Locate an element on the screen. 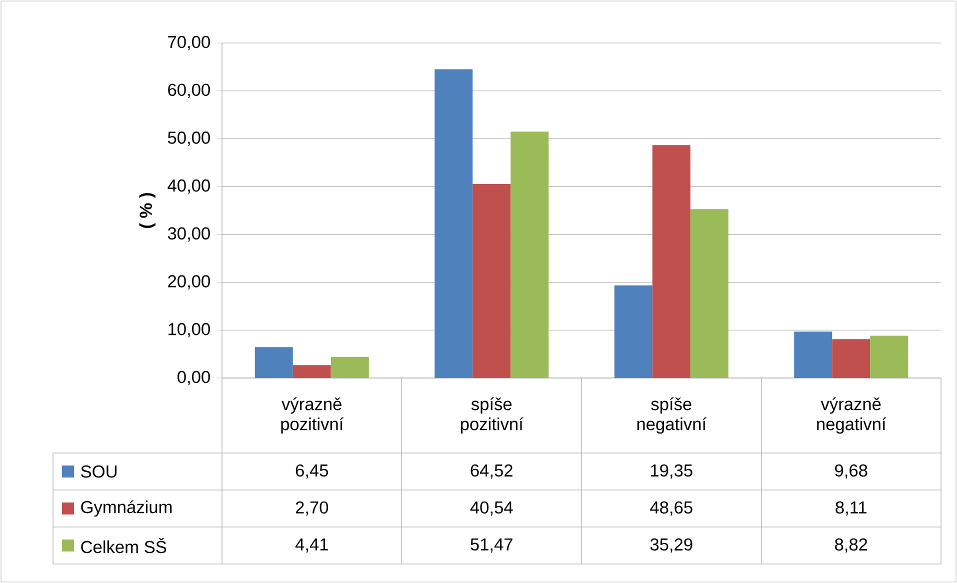  data-label: 4,41 is located at coordinates (311, 545).